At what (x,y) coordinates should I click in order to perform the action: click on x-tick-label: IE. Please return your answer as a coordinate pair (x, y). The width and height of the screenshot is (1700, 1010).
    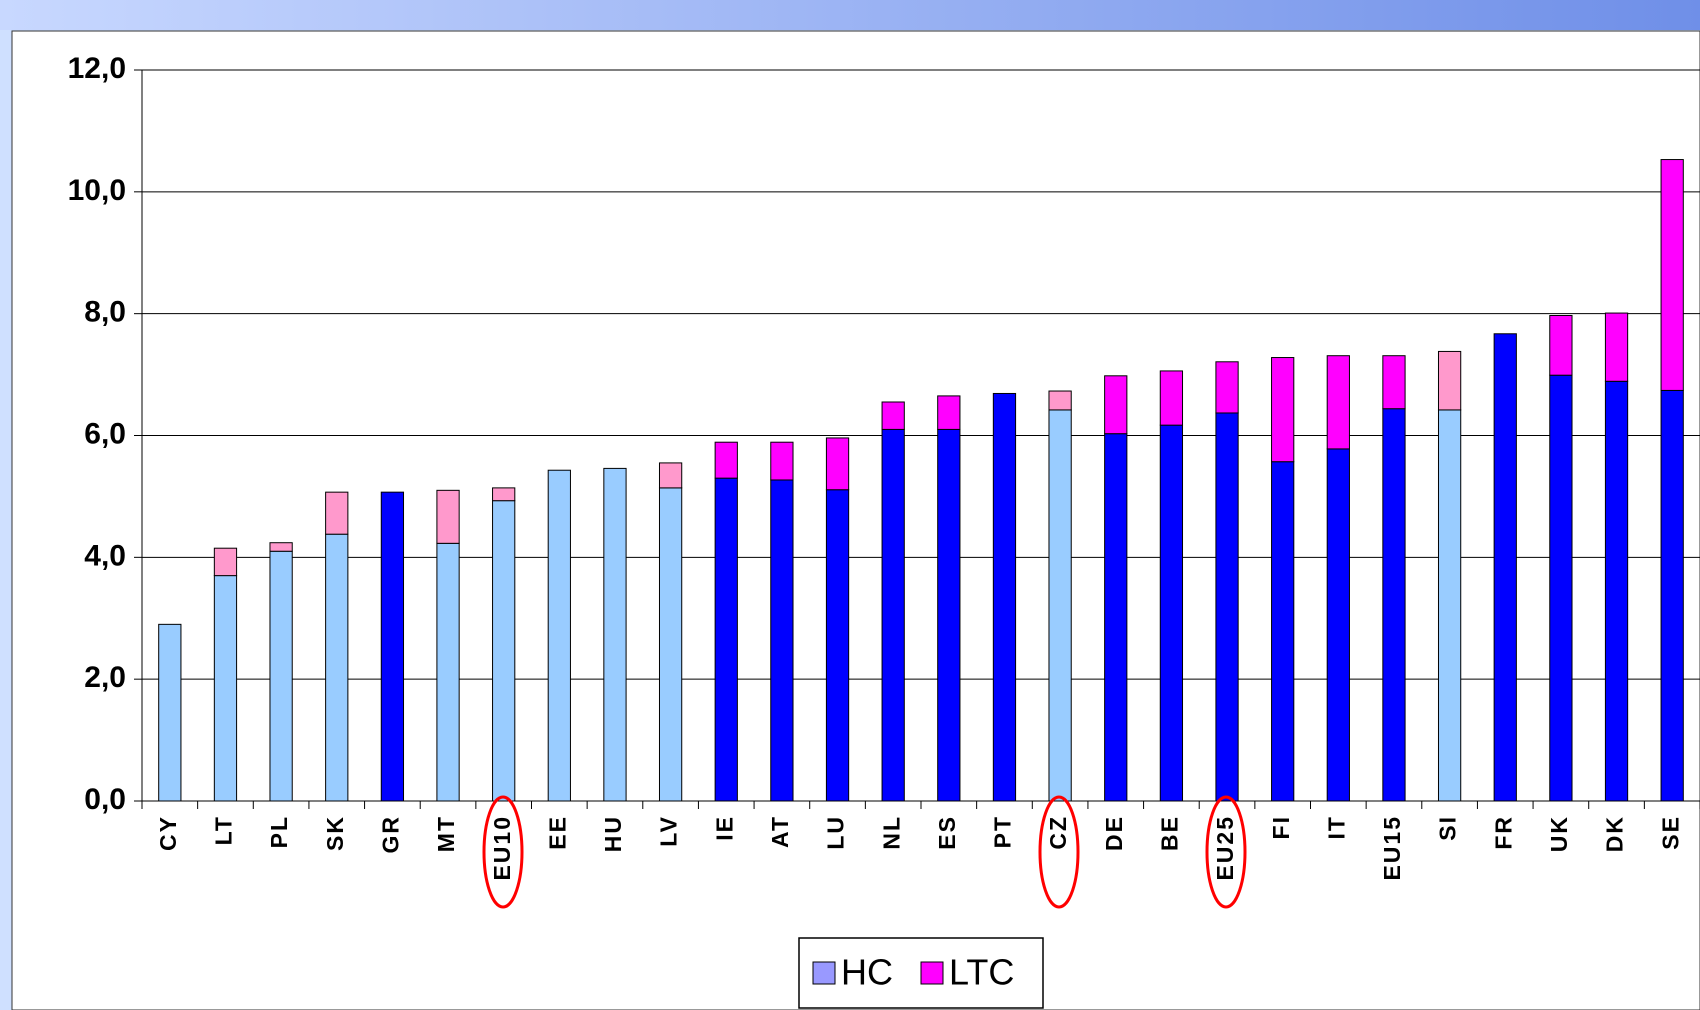
    Looking at the image, I should click on (724, 828).